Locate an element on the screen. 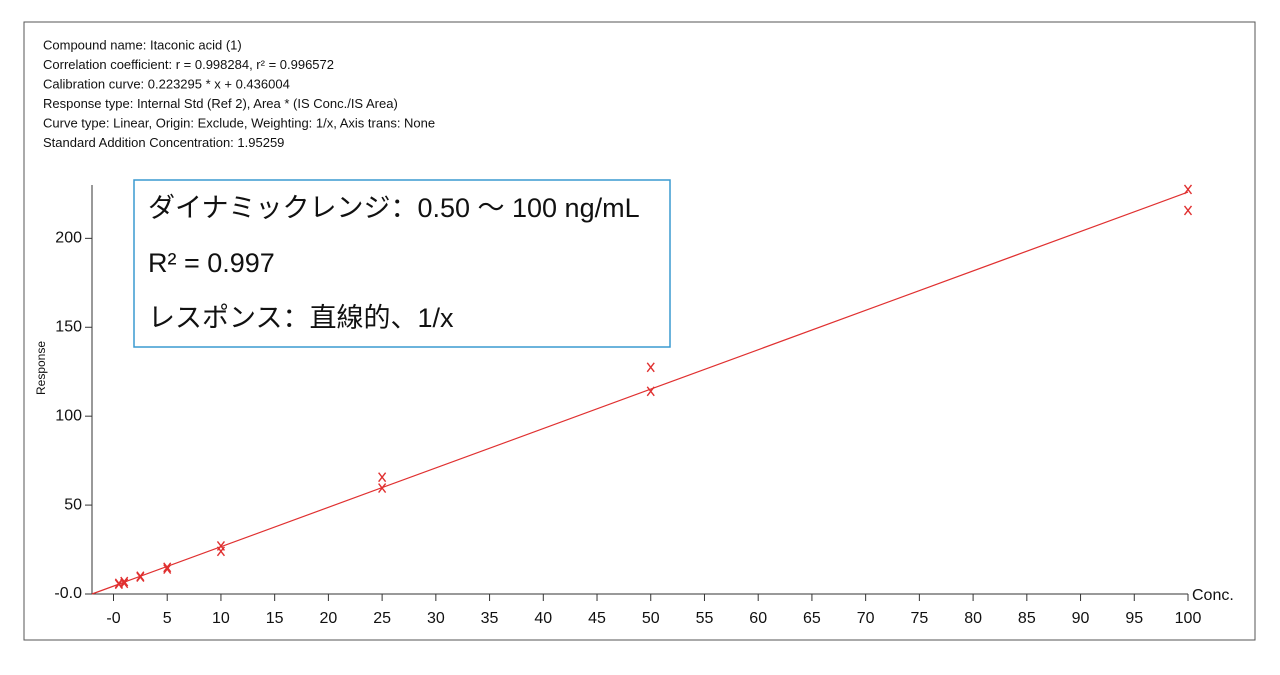  info-line: Compound name: Itaconic acid (1) is located at coordinates (142, 44).